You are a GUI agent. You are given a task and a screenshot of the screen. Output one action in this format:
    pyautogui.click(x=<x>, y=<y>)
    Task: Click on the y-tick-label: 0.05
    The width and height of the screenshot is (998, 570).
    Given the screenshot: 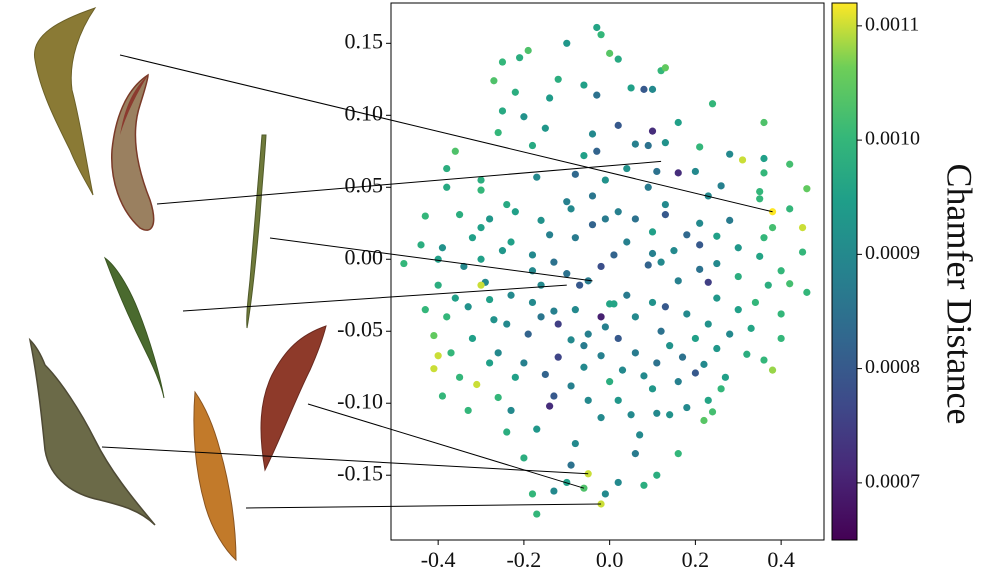 What is the action you would take?
    pyautogui.click(x=364, y=184)
    